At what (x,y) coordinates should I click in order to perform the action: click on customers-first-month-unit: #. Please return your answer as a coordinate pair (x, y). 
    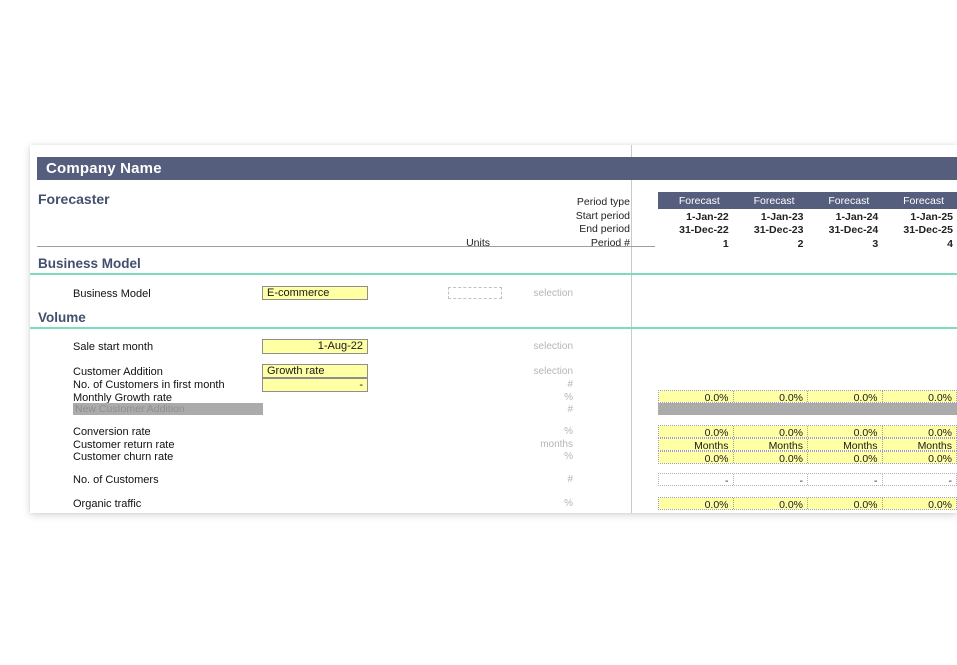
    Looking at the image, I should click on (570, 384).